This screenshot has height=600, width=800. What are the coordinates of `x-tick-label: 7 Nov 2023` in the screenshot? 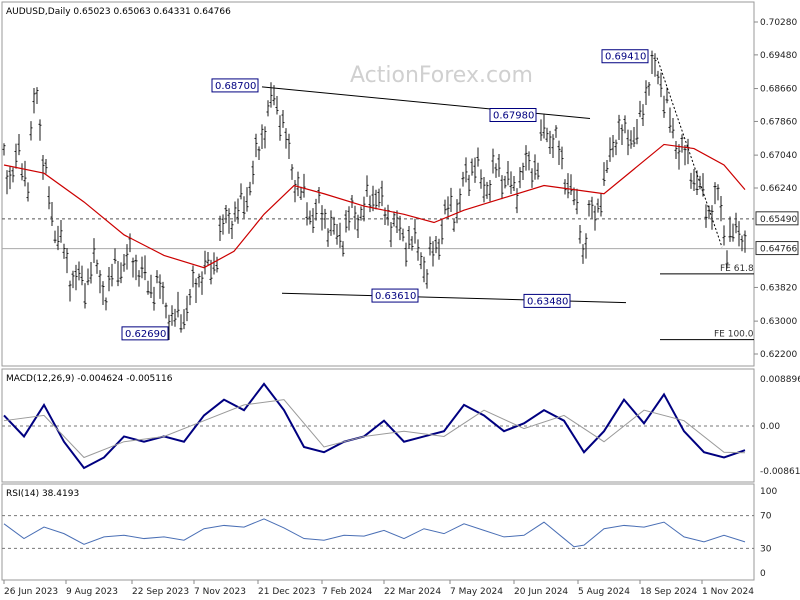 It's located at (220, 592).